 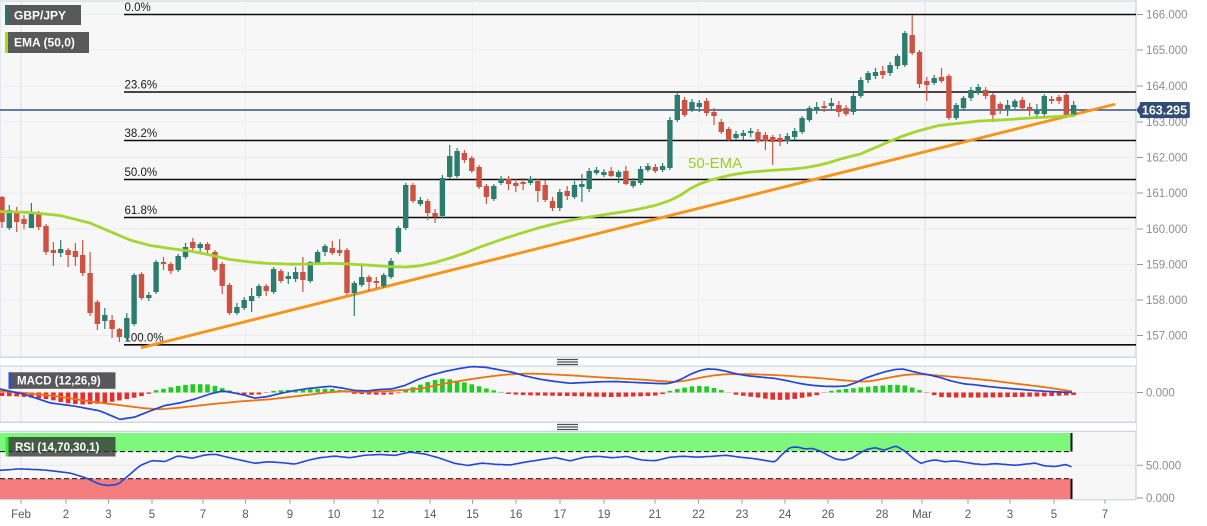 What do you see at coordinates (141, 134) in the screenshot?
I see `svg-text: 38.2%` at bounding box center [141, 134].